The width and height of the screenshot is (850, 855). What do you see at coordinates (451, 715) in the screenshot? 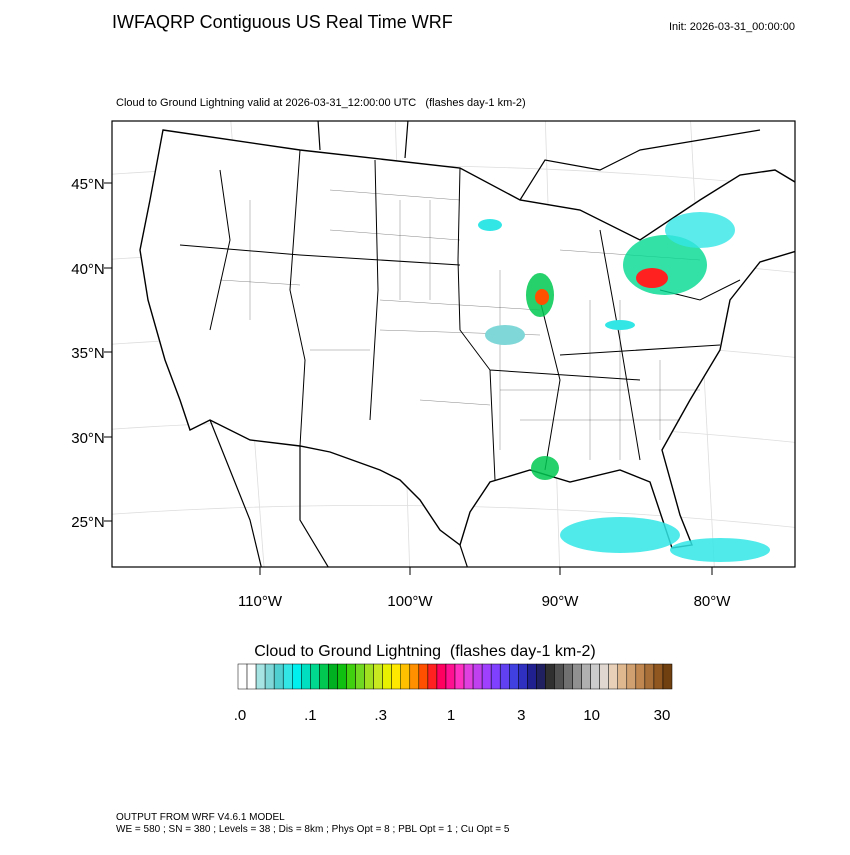
I see `colorbar-label: 1` at bounding box center [451, 715].